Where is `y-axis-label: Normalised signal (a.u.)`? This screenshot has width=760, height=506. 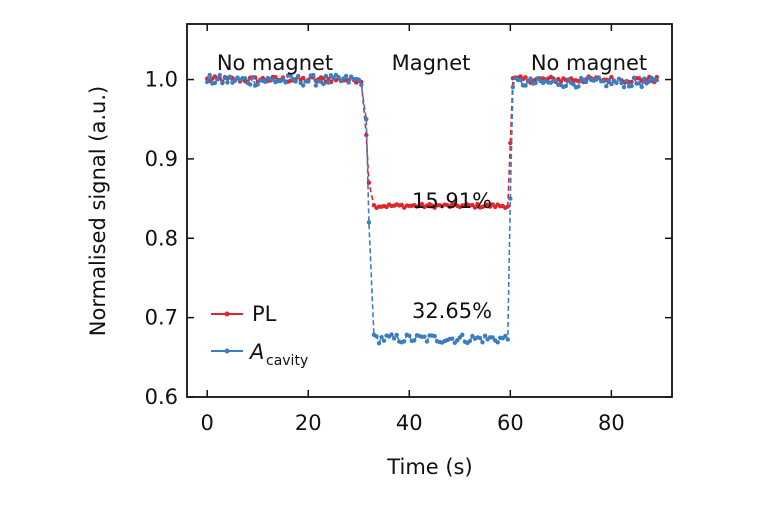 y-axis-label: Normalised signal (a.u.) is located at coordinates (98, 211).